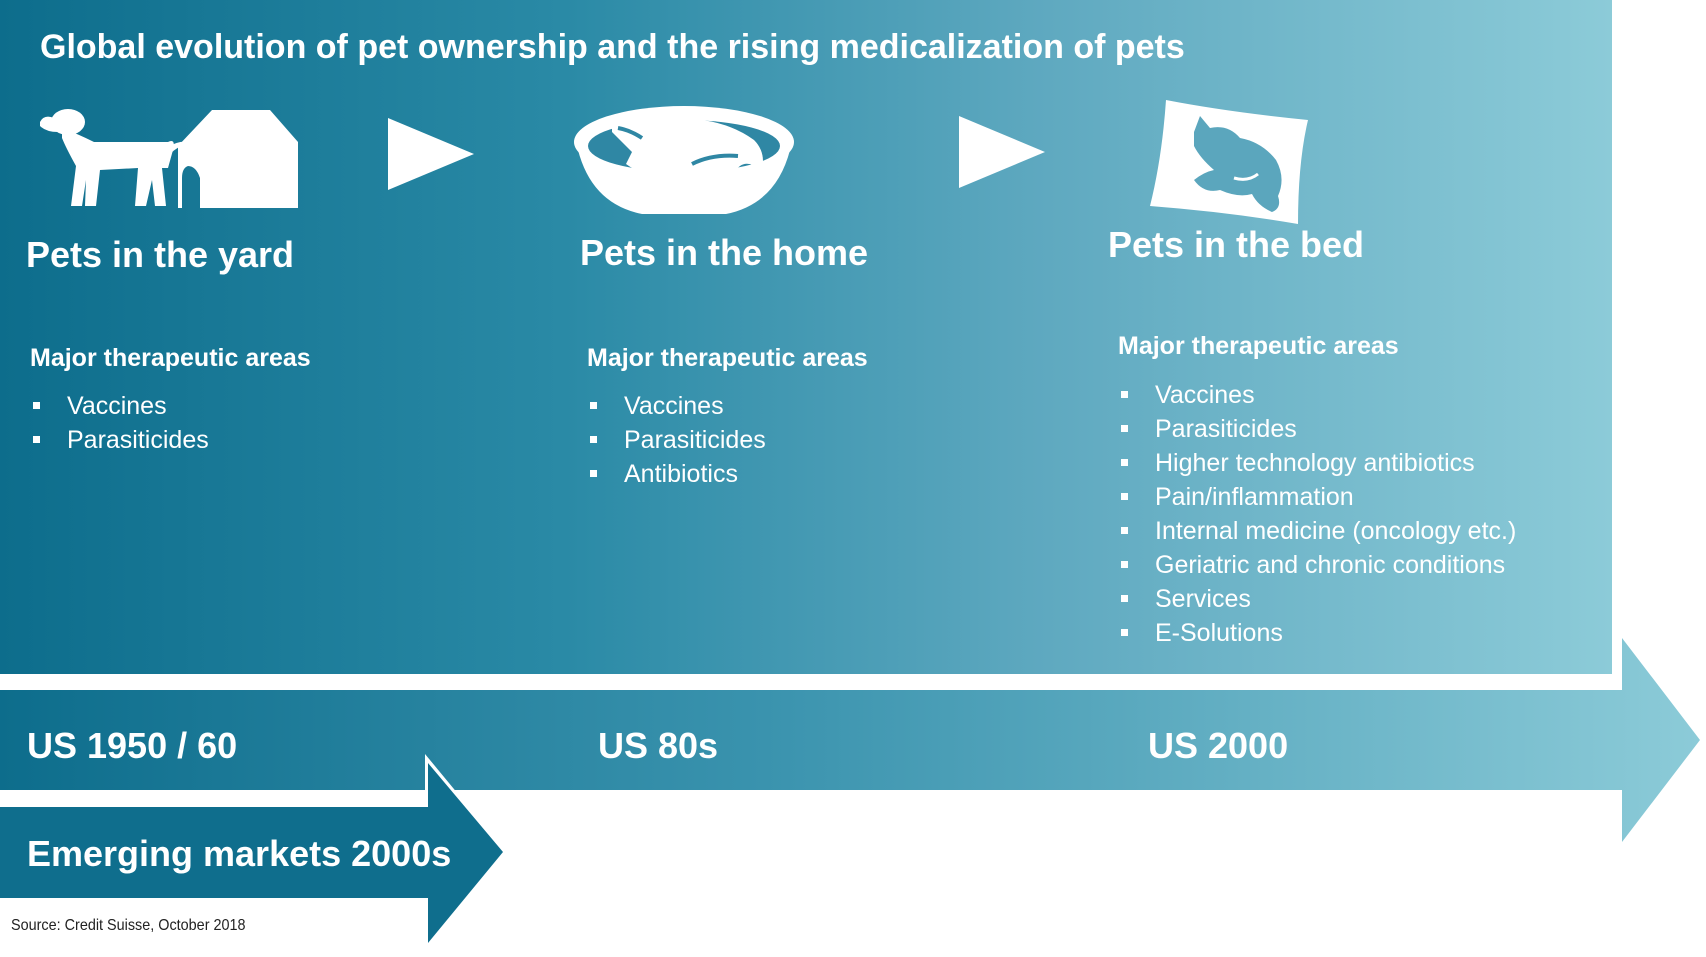  What do you see at coordinates (684, 160) in the screenshot?
I see `pet-in-basket-icon` at bounding box center [684, 160].